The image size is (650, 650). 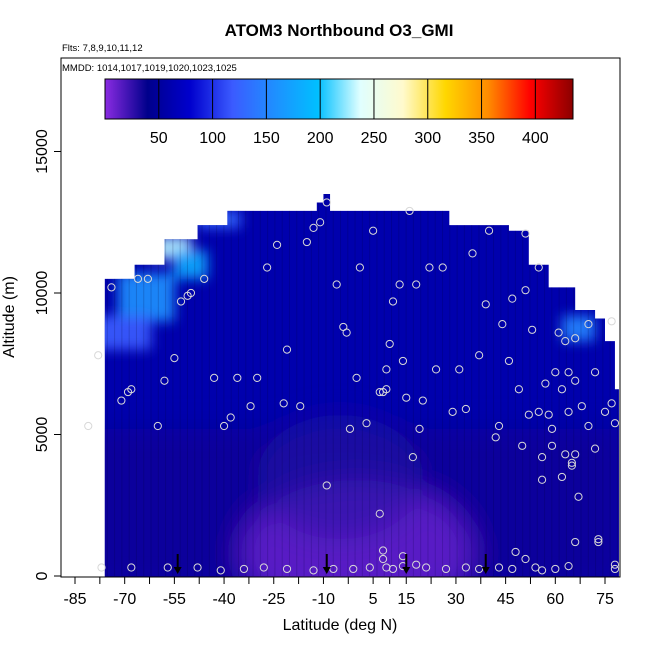 What do you see at coordinates (212, 138) in the screenshot?
I see `colorbar-tick-label: 100` at bounding box center [212, 138].